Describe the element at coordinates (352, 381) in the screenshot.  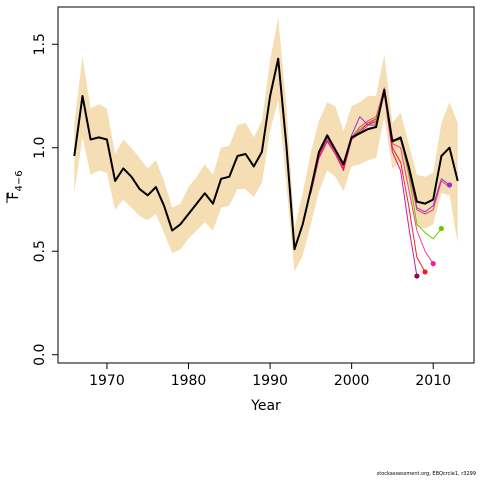
I see `x-tick-label: 2000` at that location.